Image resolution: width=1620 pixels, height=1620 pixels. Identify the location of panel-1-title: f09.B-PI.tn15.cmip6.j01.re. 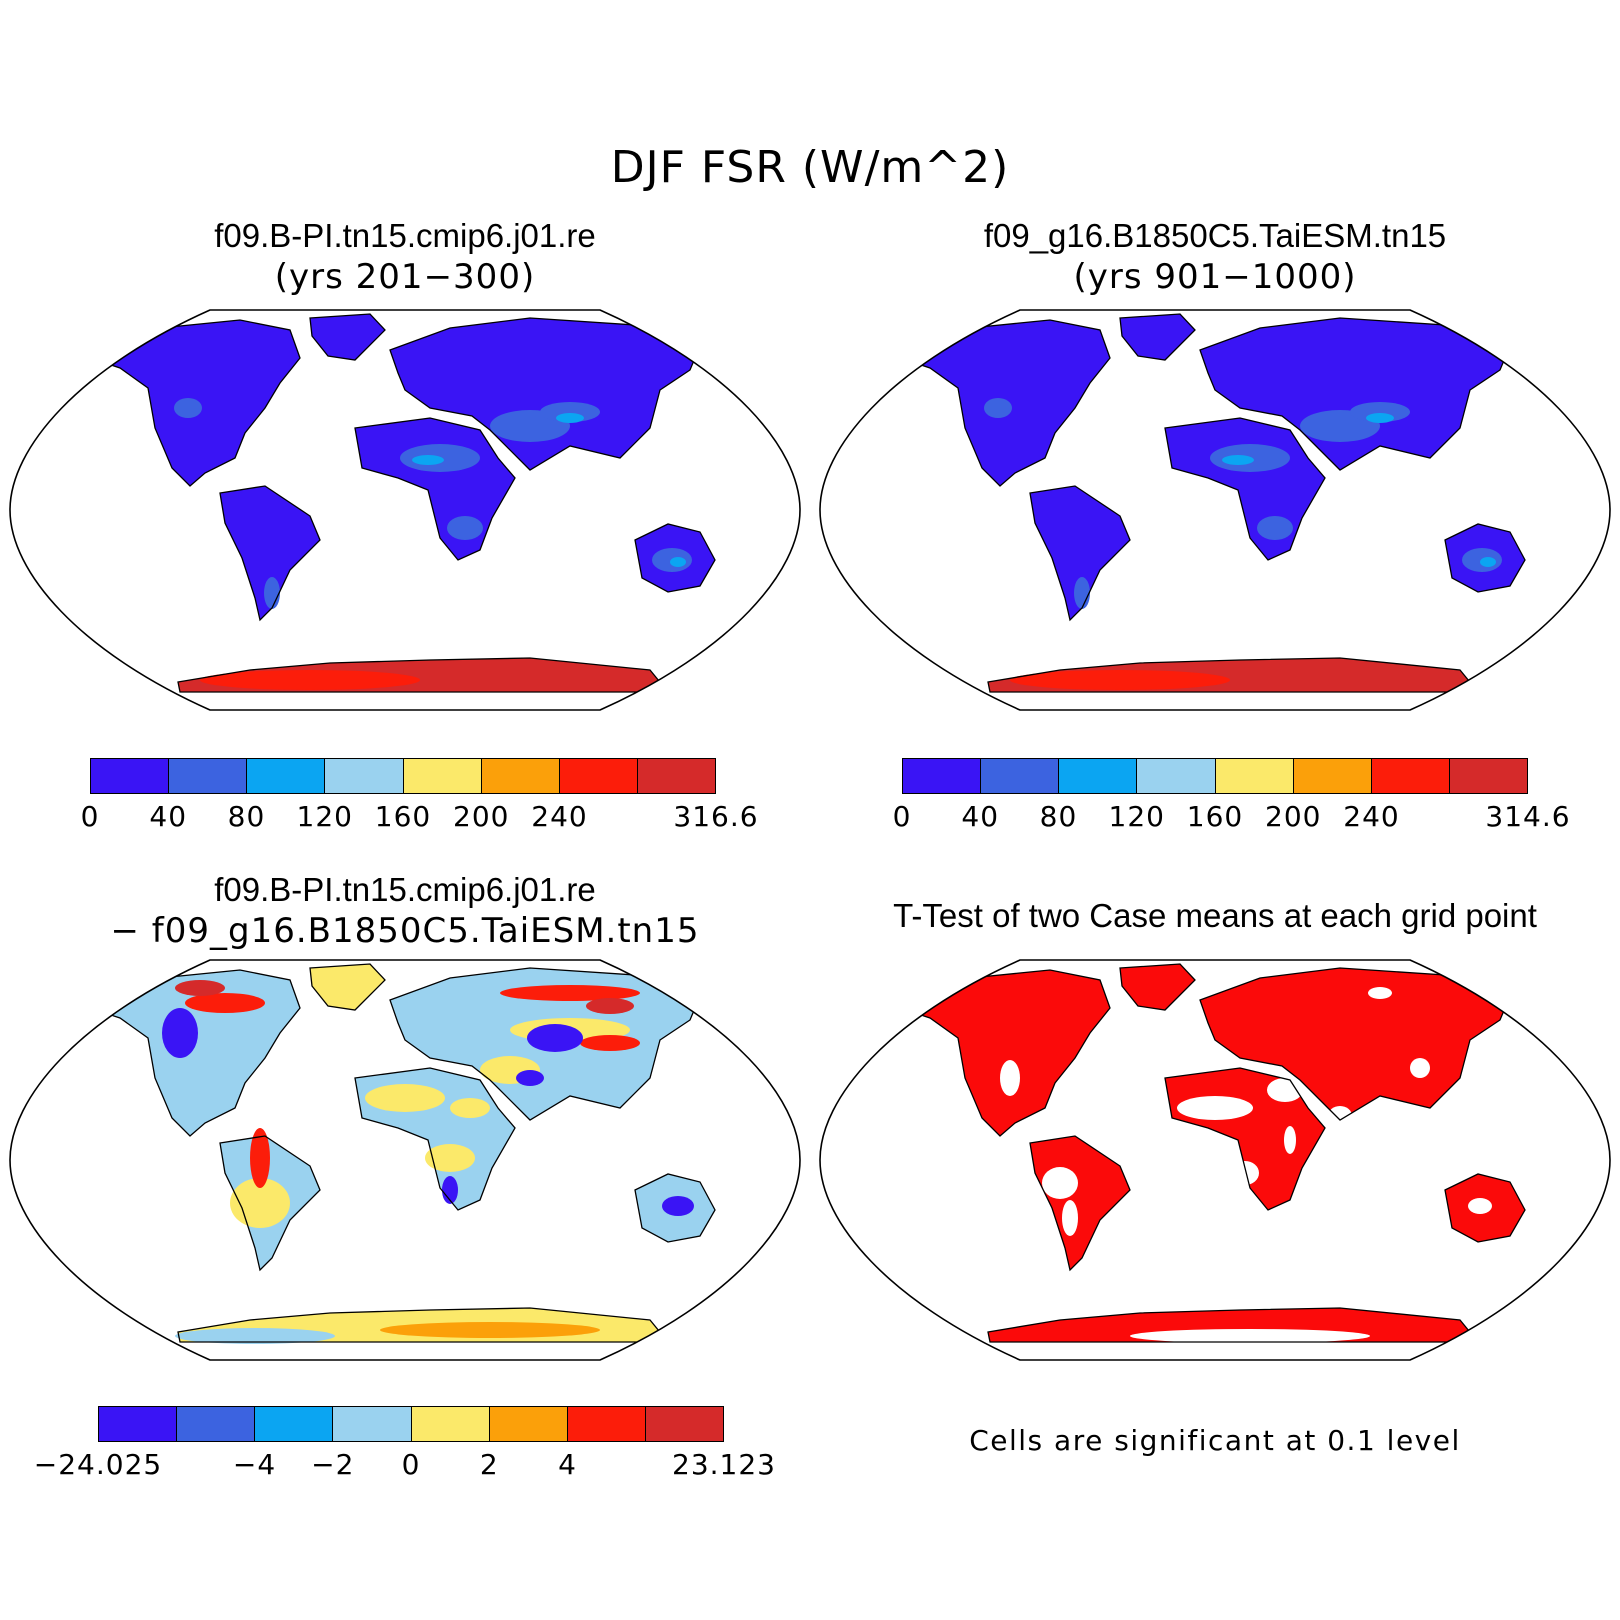
(405, 235).